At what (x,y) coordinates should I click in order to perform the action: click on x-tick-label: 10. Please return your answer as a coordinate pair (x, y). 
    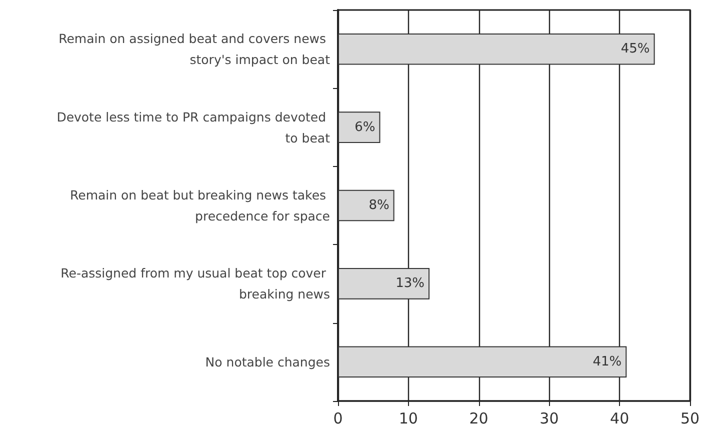
    Looking at the image, I should click on (408, 419).